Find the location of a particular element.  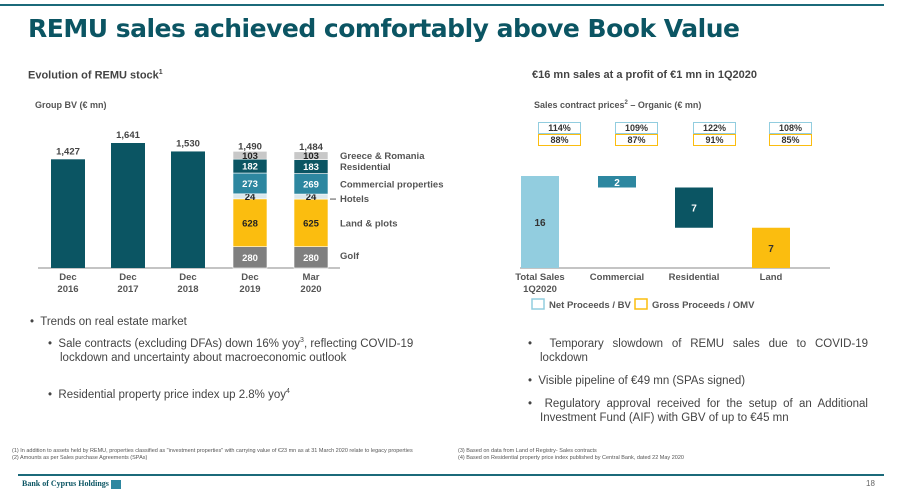

right-subheading-tail: – Organic (€ mn) is located at coordinates (664, 105).